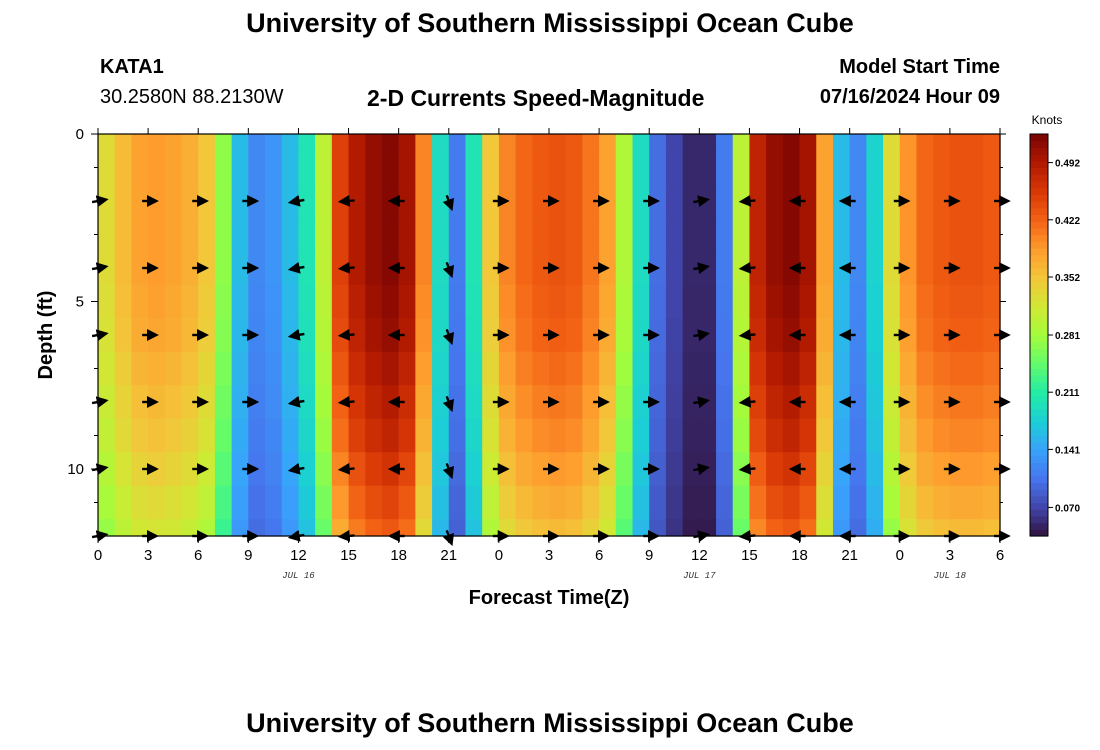 This screenshot has height=750, width=1100. What do you see at coordinates (749, 555) in the screenshot?
I see `x-tick-label: 15` at bounding box center [749, 555].